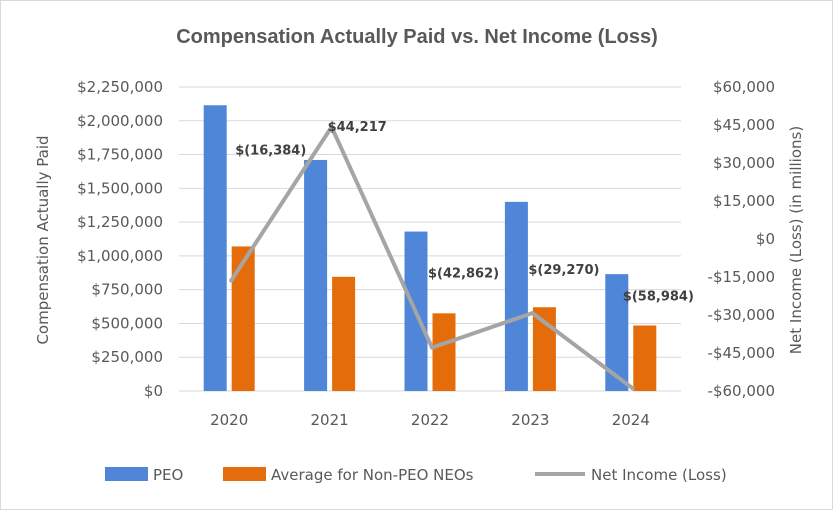 The image size is (833, 510). Describe the element at coordinates (631, 420) in the screenshot. I see `x-tick-label: 2024` at that location.